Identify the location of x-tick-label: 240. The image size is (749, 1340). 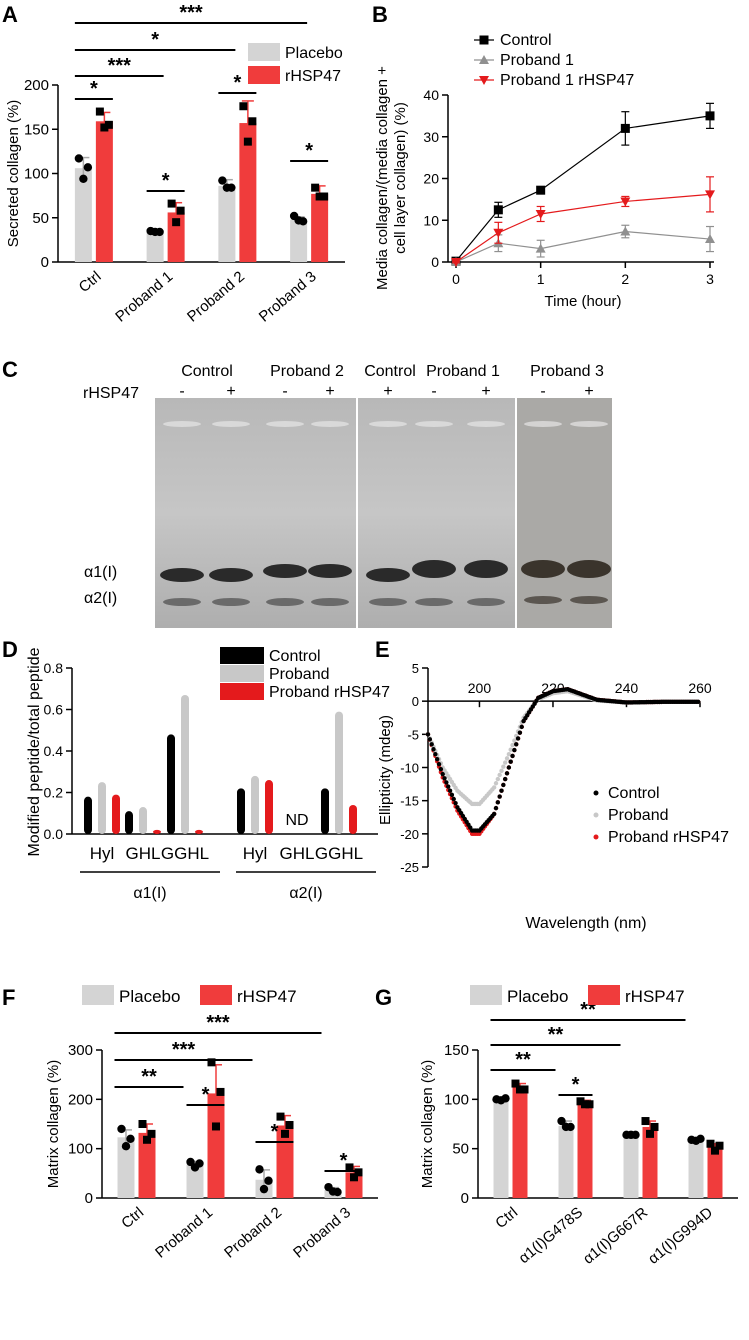
(627, 688).